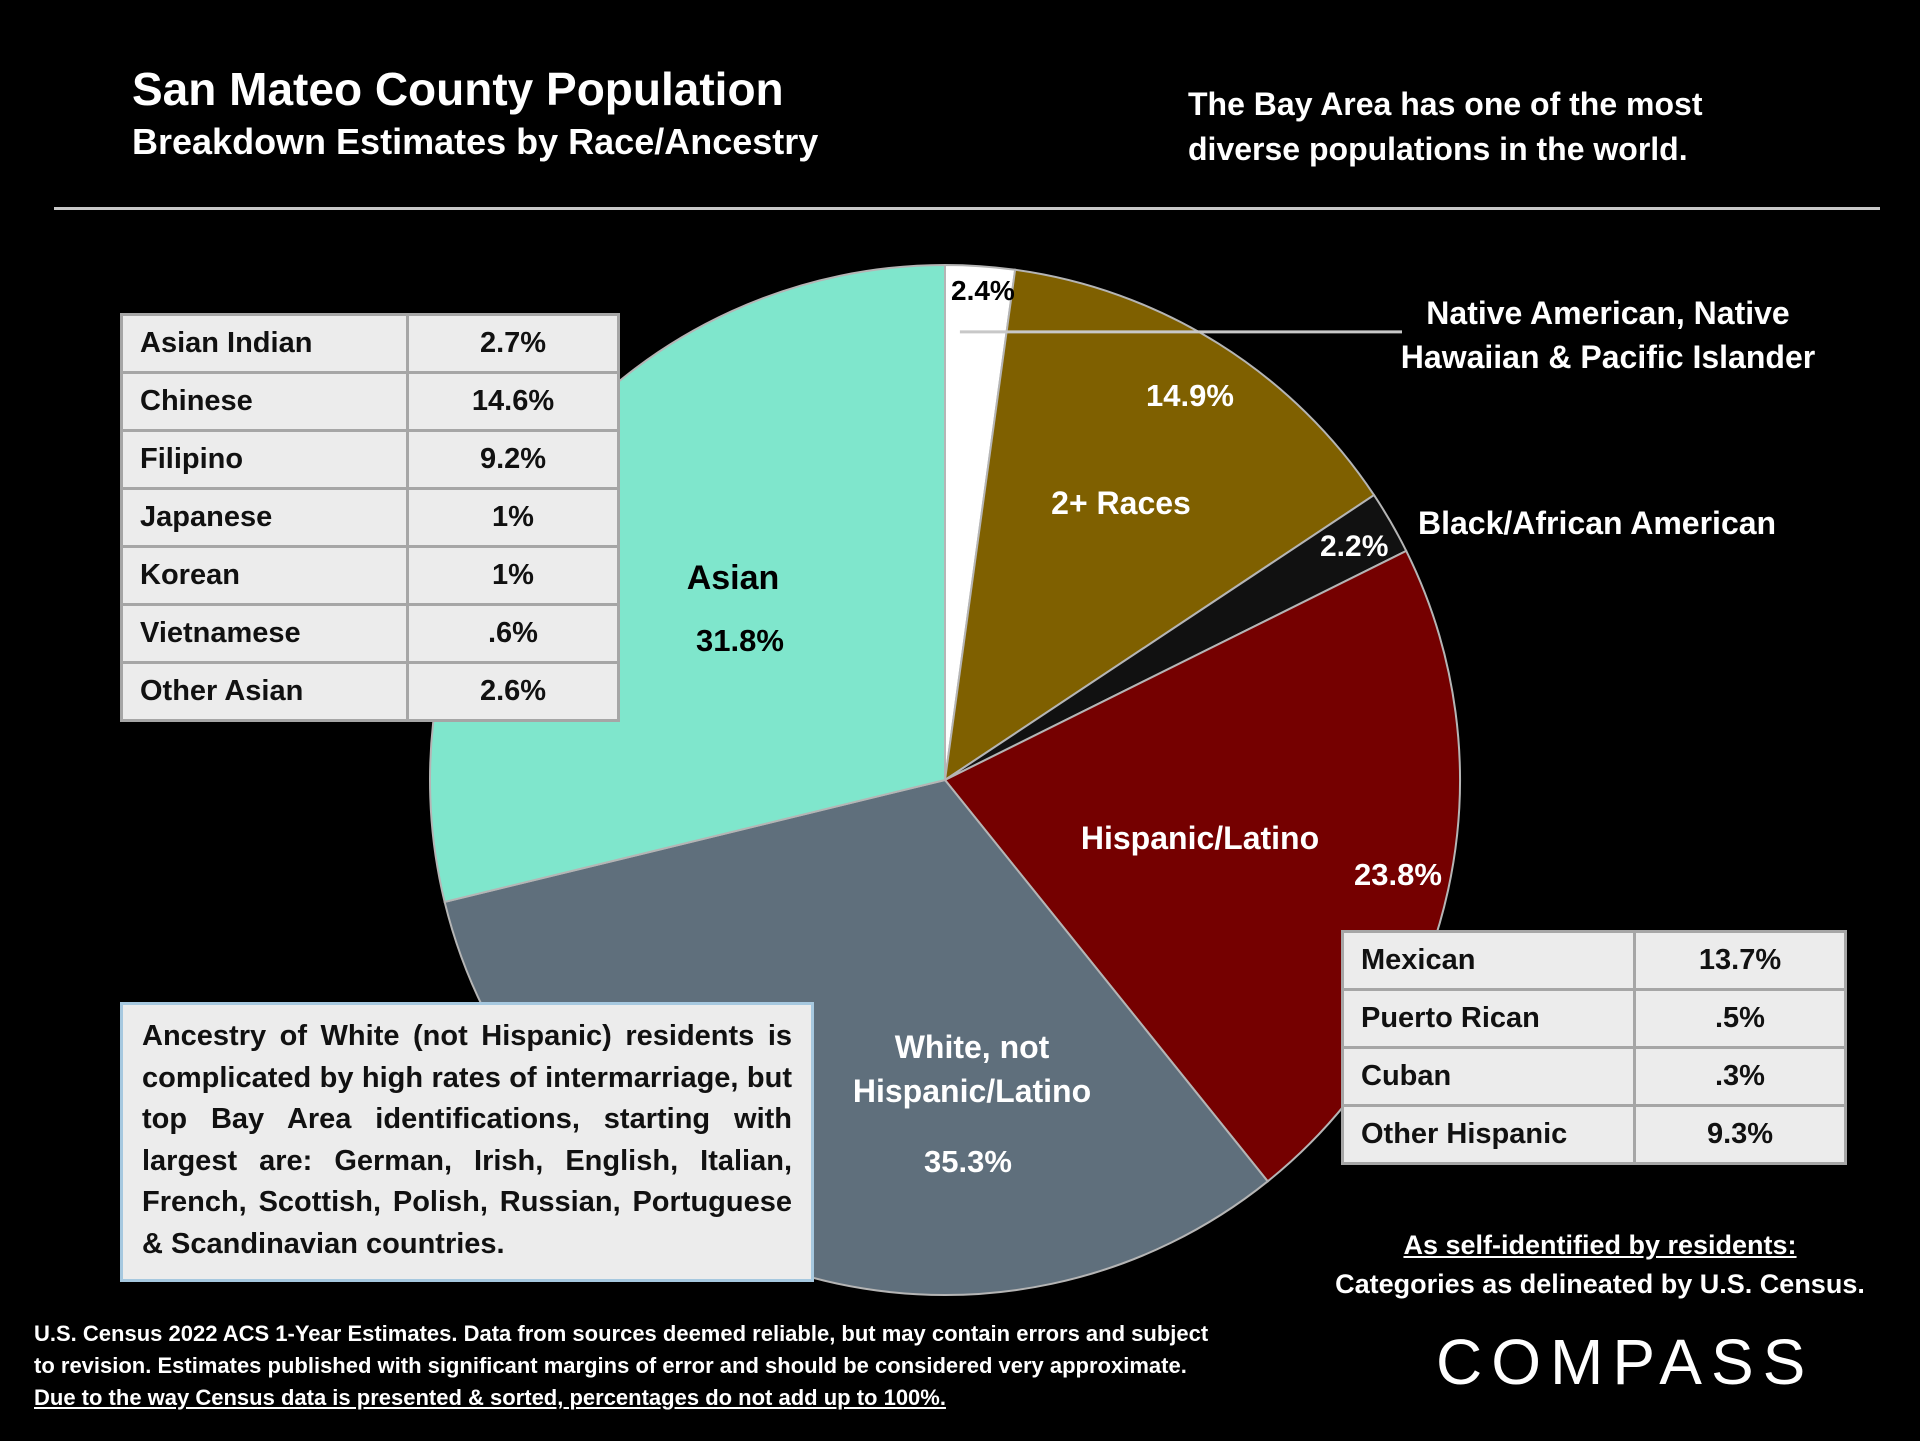 This screenshot has height=1441, width=1920. Describe the element at coordinates (972, 1047) in the screenshot. I see `white-name-label-1: White, not` at that location.